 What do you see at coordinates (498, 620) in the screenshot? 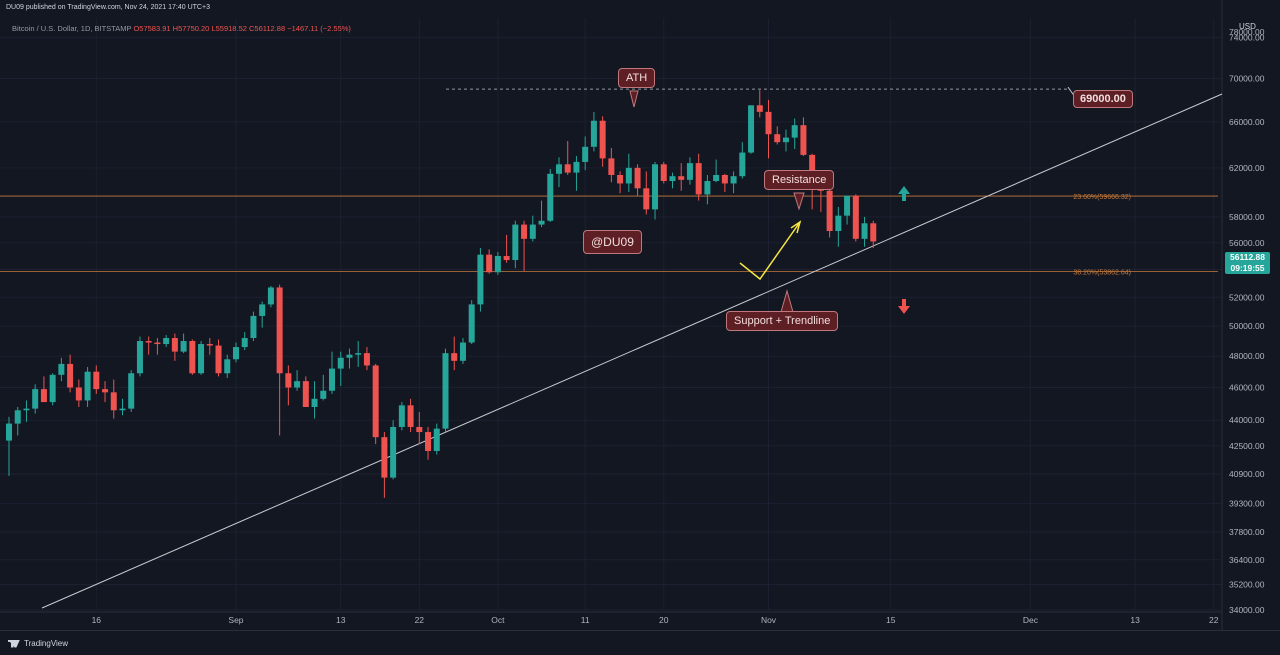
I see `date-tick-label: Oct` at bounding box center [498, 620].